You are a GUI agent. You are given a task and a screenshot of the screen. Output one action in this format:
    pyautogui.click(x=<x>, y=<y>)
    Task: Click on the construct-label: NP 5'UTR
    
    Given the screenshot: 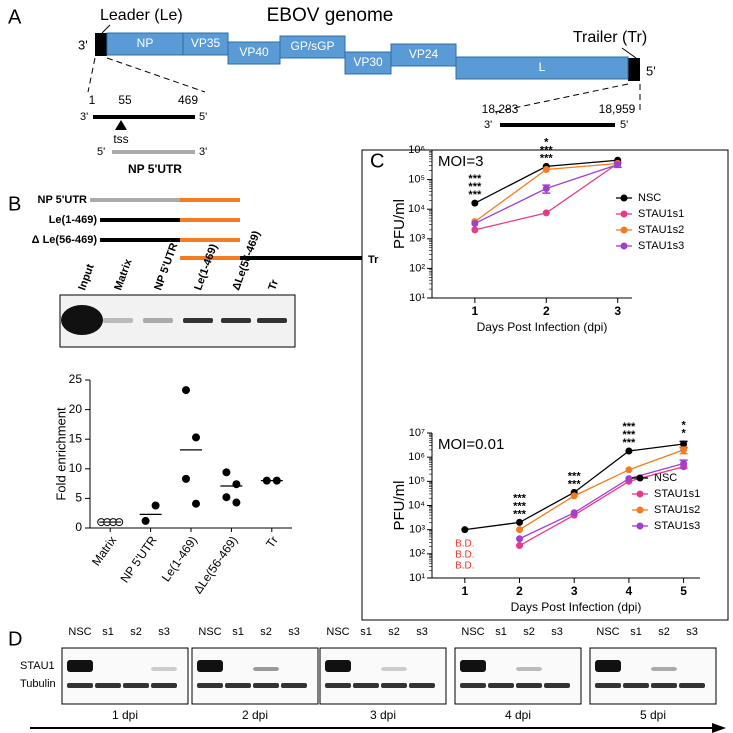 What is the action you would take?
    pyautogui.click(x=63, y=200)
    